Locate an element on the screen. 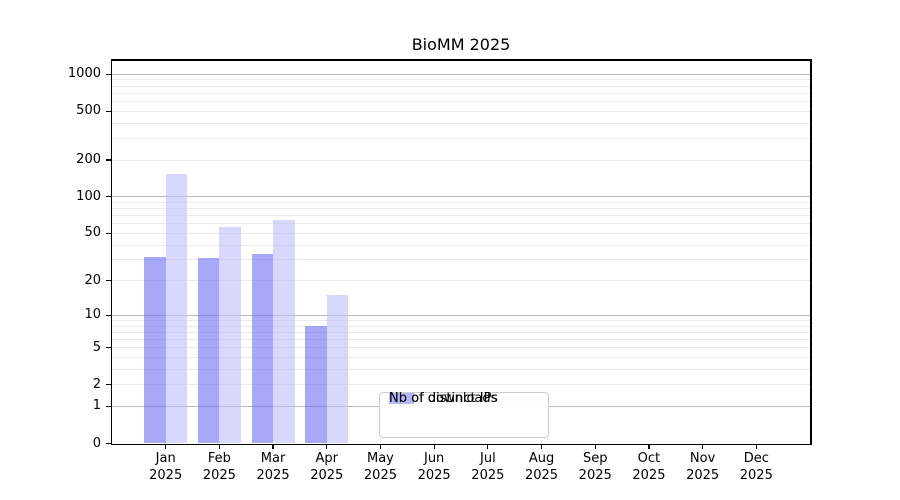 Image resolution: width=900 pixels, height=500 pixels. legend: Nb of distinct IPs Nb of downloads is located at coordinates (464, 414).